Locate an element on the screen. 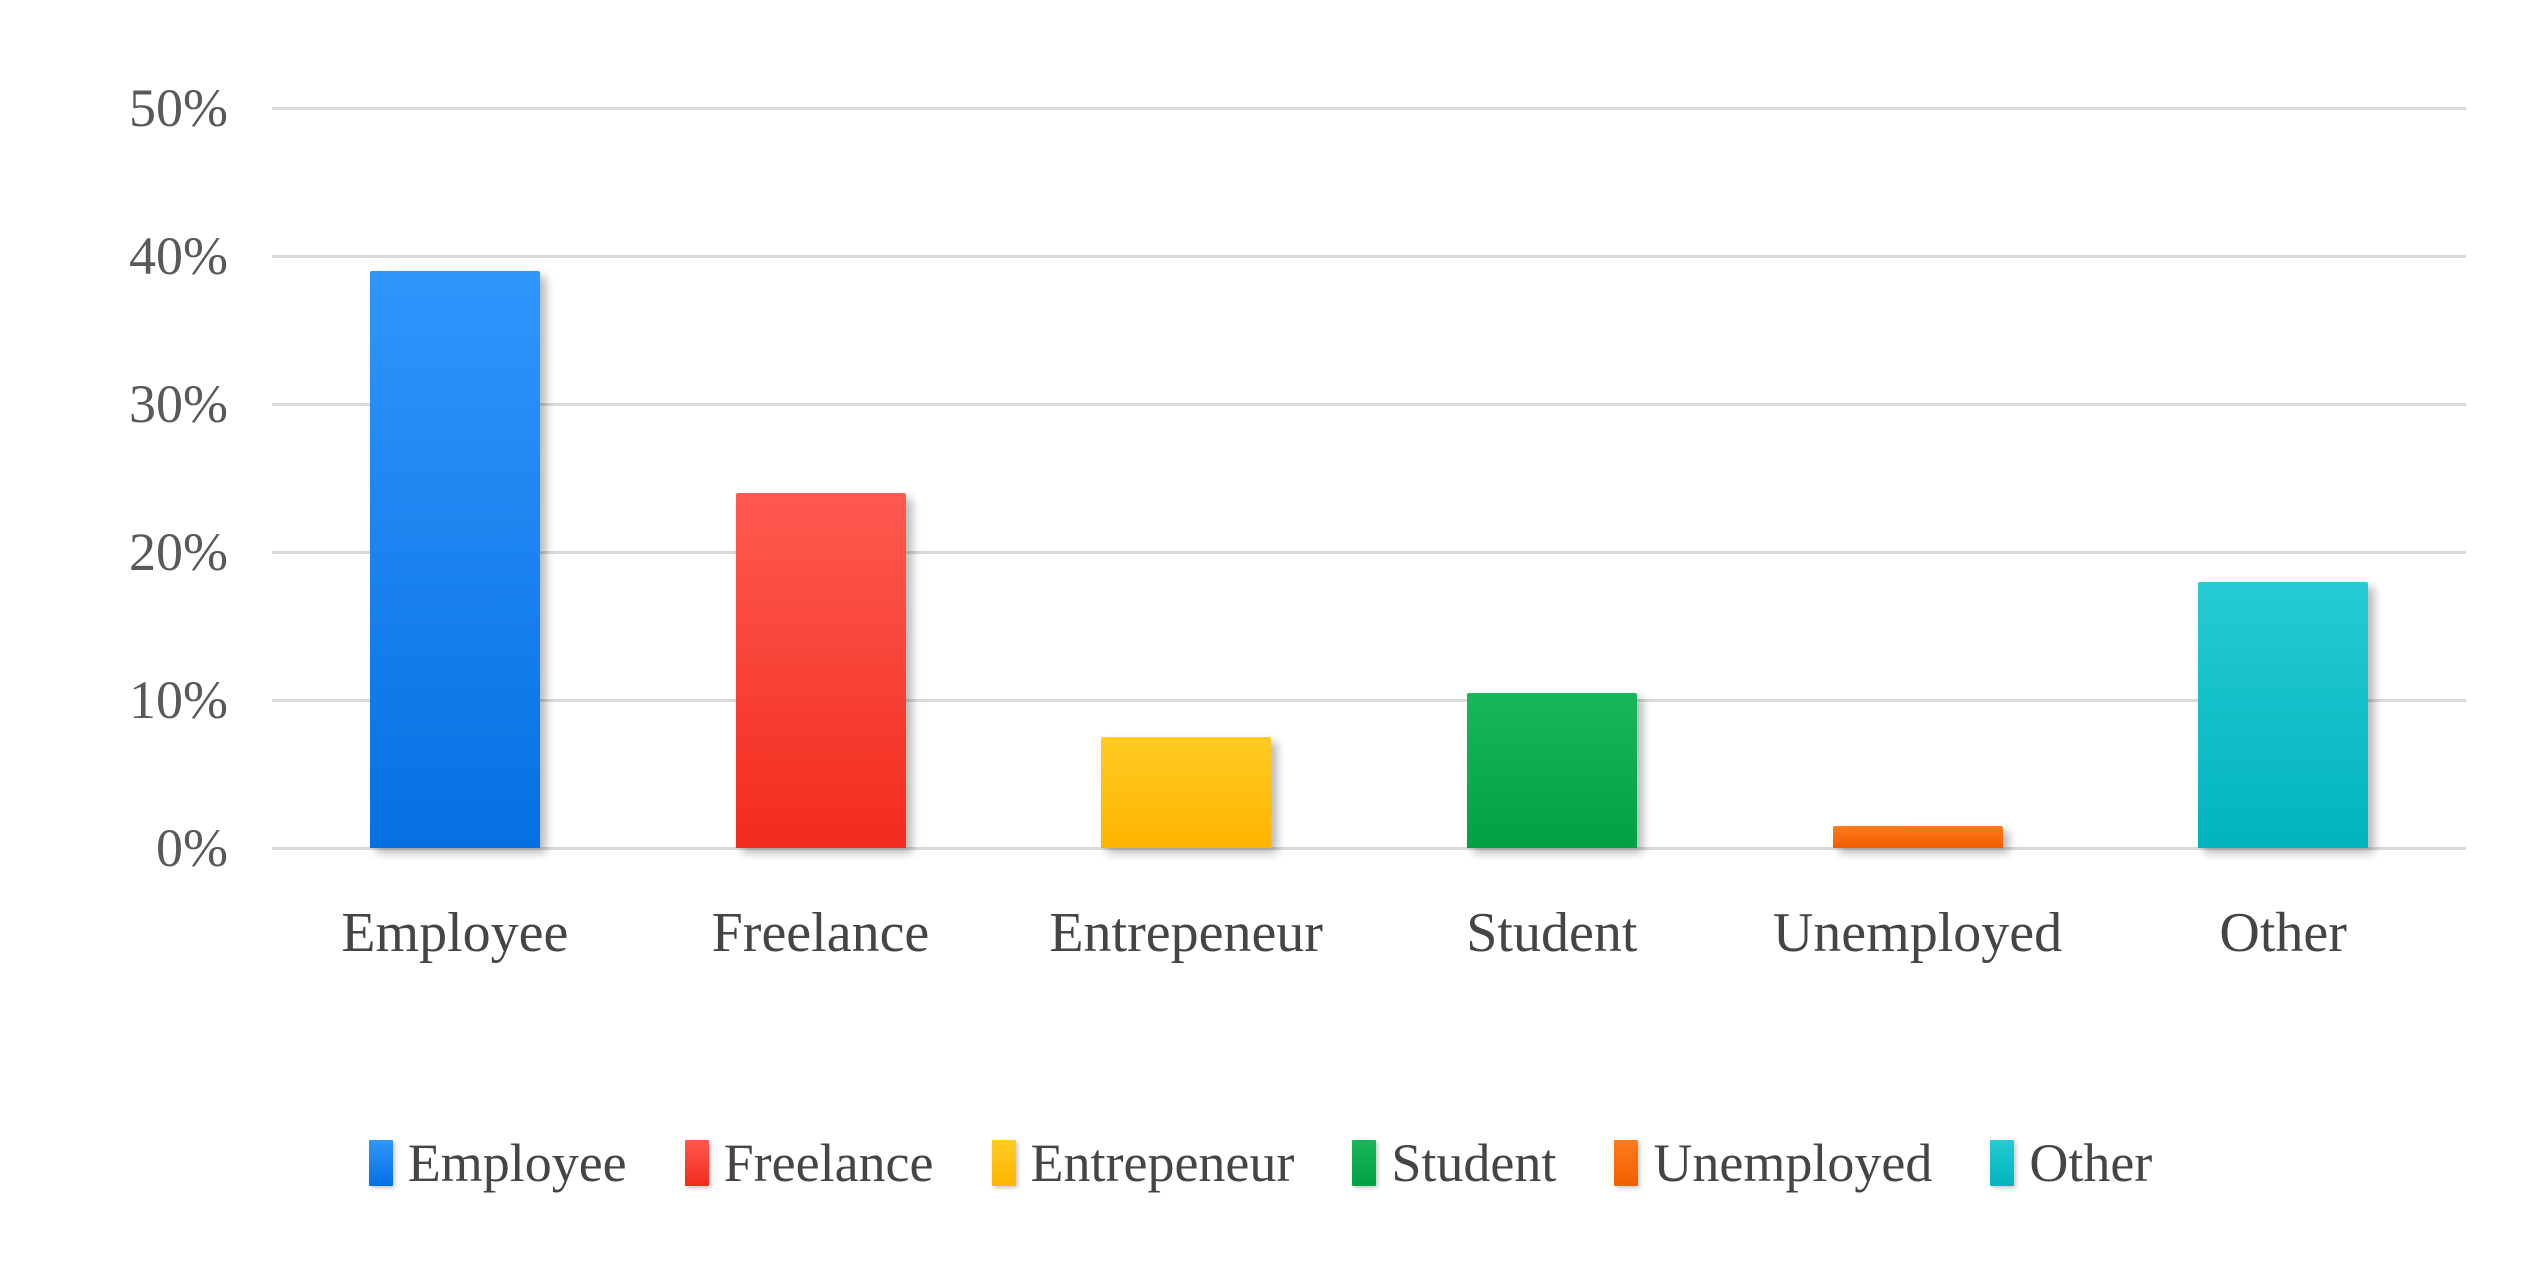  x-label-student: Student is located at coordinates (1552, 933).